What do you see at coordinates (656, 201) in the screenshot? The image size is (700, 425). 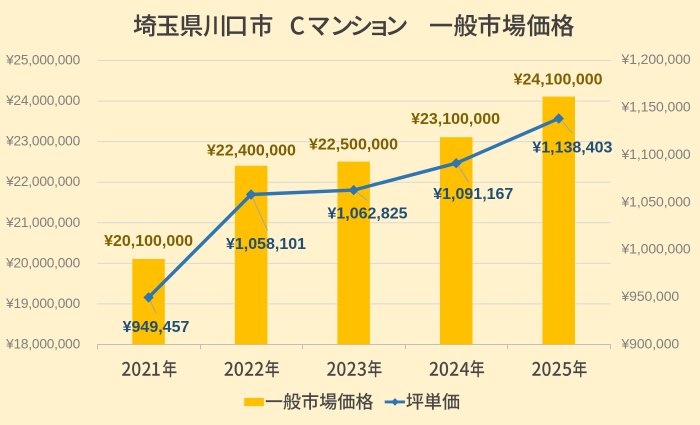 I see `svg-text: ¥1,050,000` at bounding box center [656, 201].